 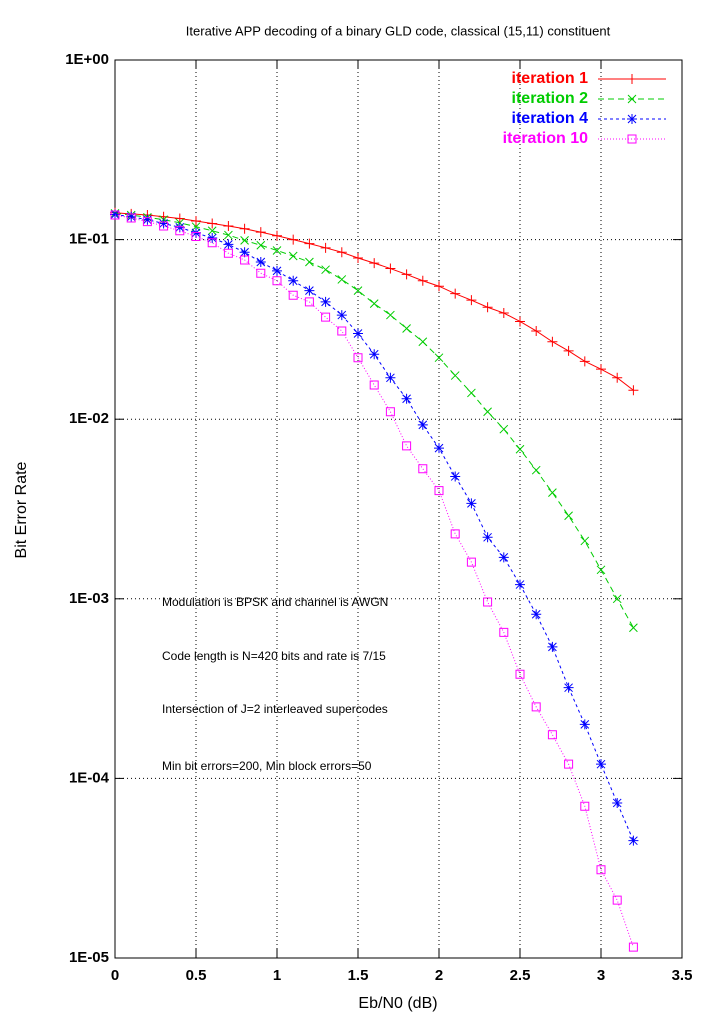 I want to click on x-tick-label: 2, so click(x=439, y=975).